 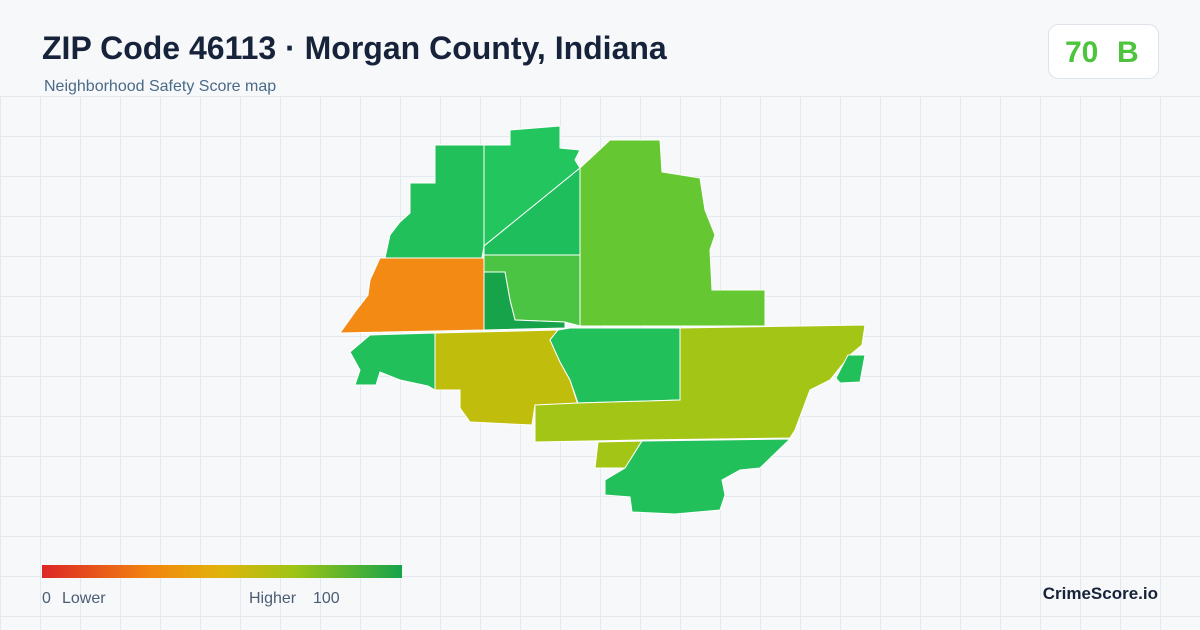 I want to click on legend-gradient, so click(x=222, y=571).